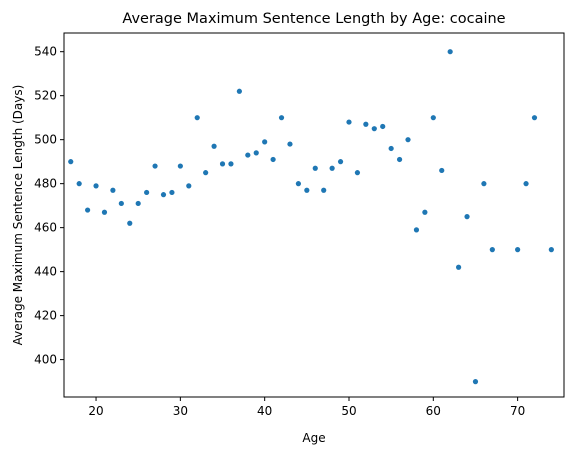 This screenshot has height=455, width=571. Describe the element at coordinates (433, 411) in the screenshot. I see `x-tick-label: 60` at that location.